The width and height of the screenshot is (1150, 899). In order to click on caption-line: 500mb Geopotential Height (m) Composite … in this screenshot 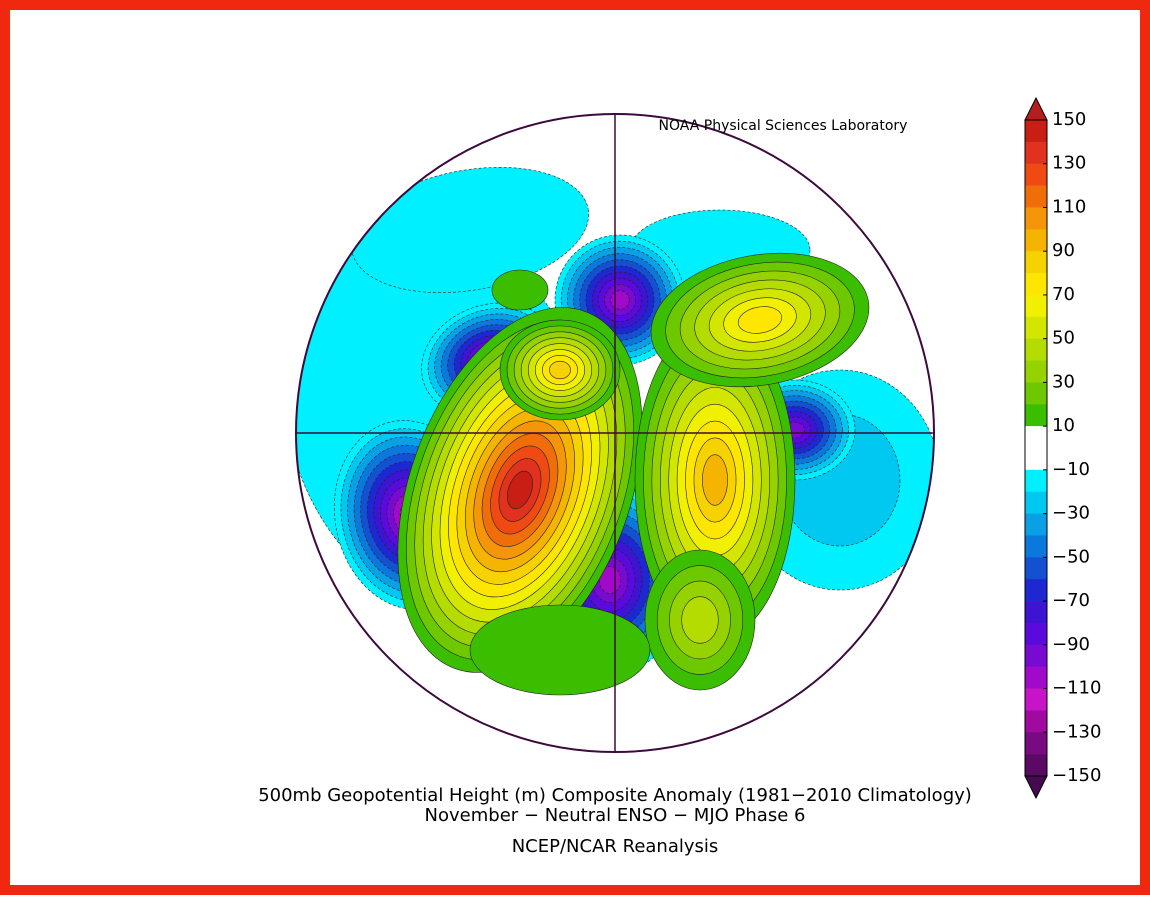, I will do `click(615, 795)`.